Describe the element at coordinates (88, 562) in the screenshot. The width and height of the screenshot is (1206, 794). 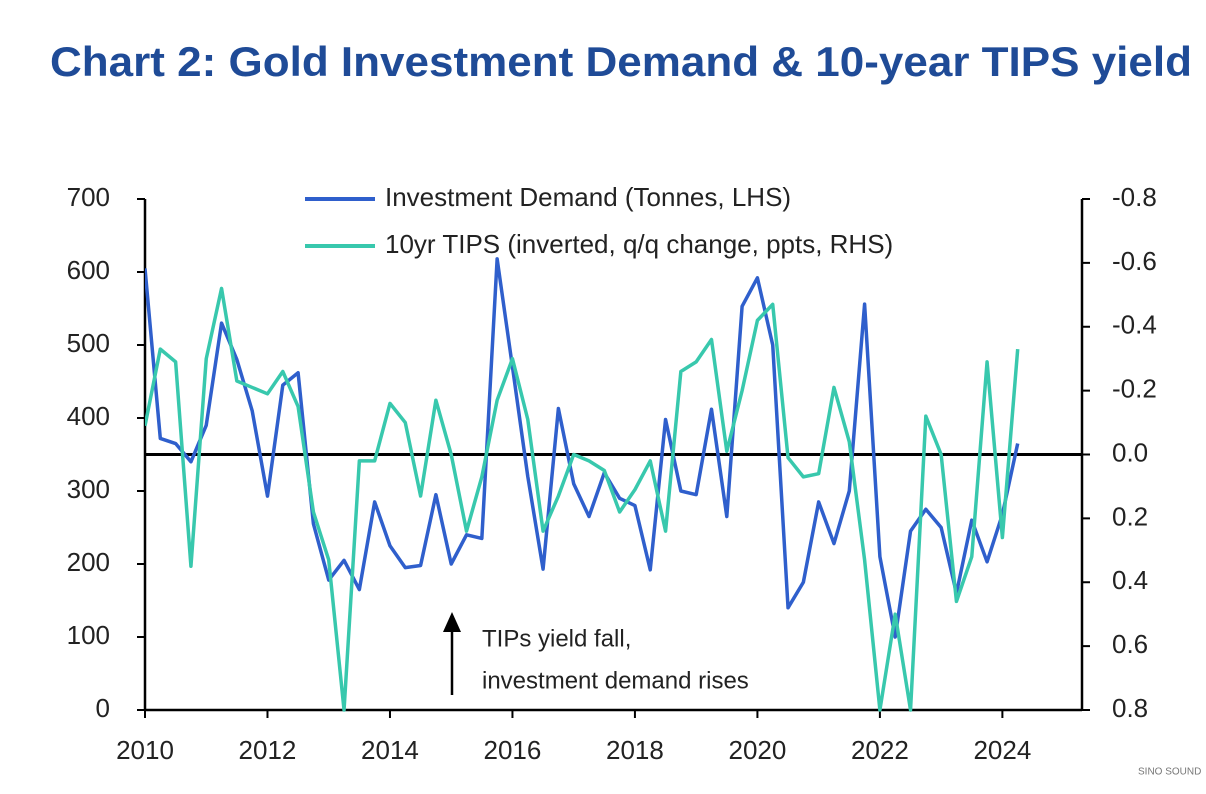
I see `y-tick-label: 200` at that location.